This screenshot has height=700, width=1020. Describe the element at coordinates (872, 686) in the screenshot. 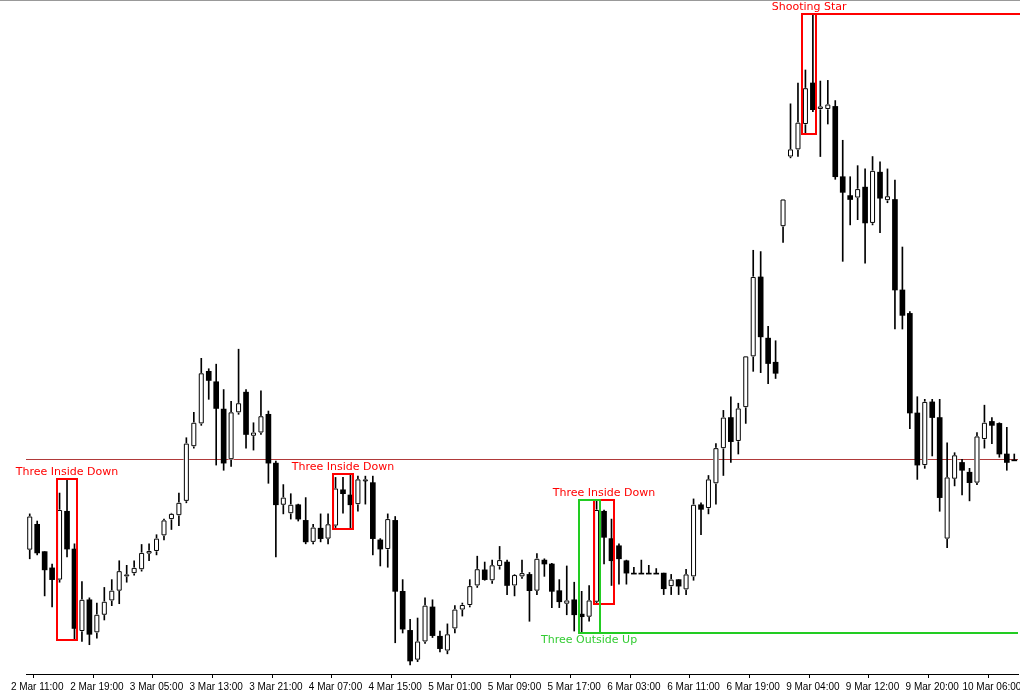

I see `x-tick-label: 9 Mar 12:00` at that location.